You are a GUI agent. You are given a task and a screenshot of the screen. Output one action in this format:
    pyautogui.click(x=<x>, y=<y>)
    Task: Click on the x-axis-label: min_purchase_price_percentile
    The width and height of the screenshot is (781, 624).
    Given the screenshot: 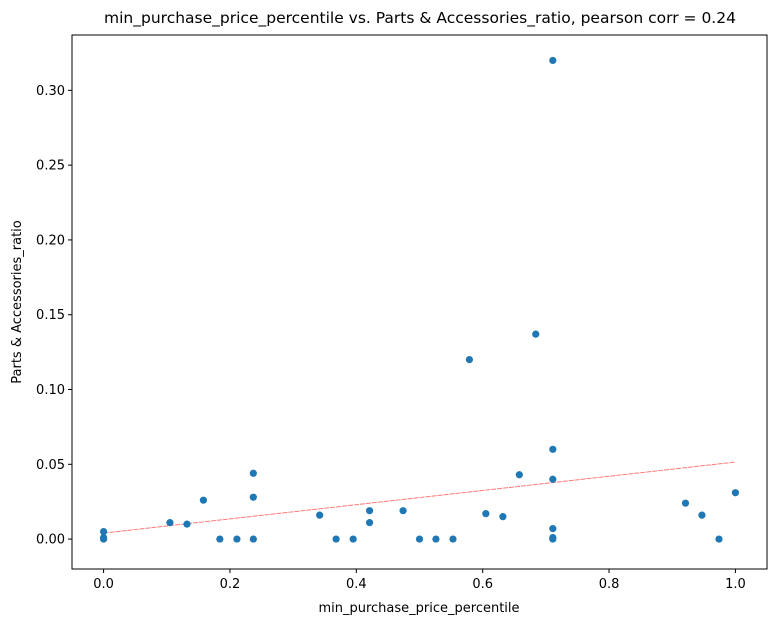 What is the action you would take?
    pyautogui.click(x=418, y=608)
    